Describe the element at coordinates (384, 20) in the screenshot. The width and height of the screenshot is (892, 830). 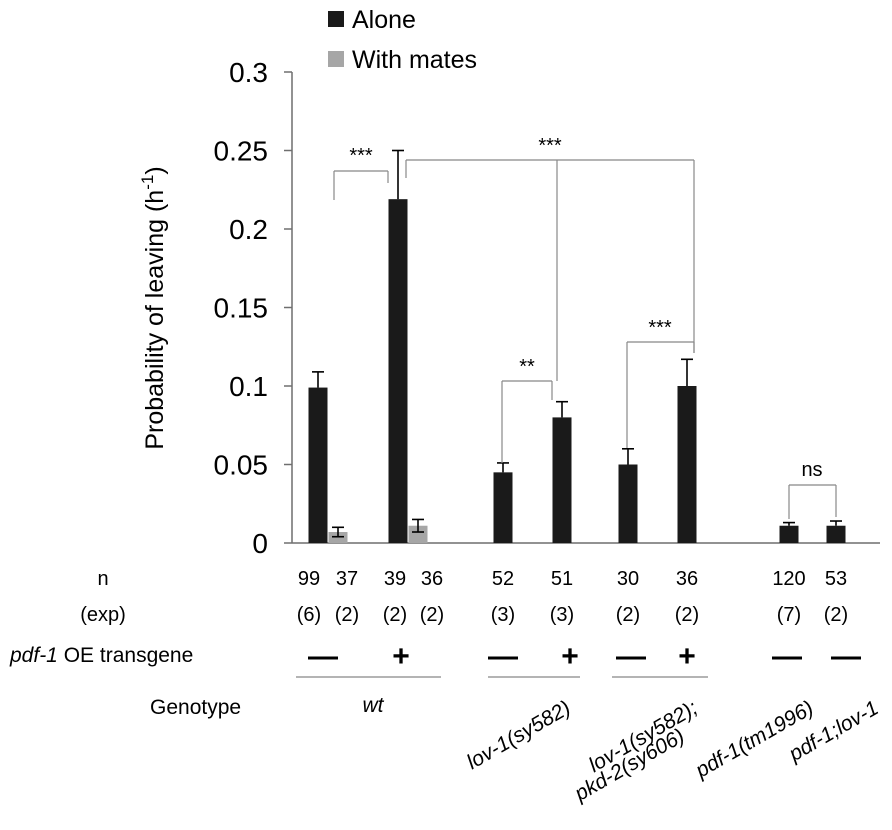
I see `legend-label-alone: Alone` at that location.